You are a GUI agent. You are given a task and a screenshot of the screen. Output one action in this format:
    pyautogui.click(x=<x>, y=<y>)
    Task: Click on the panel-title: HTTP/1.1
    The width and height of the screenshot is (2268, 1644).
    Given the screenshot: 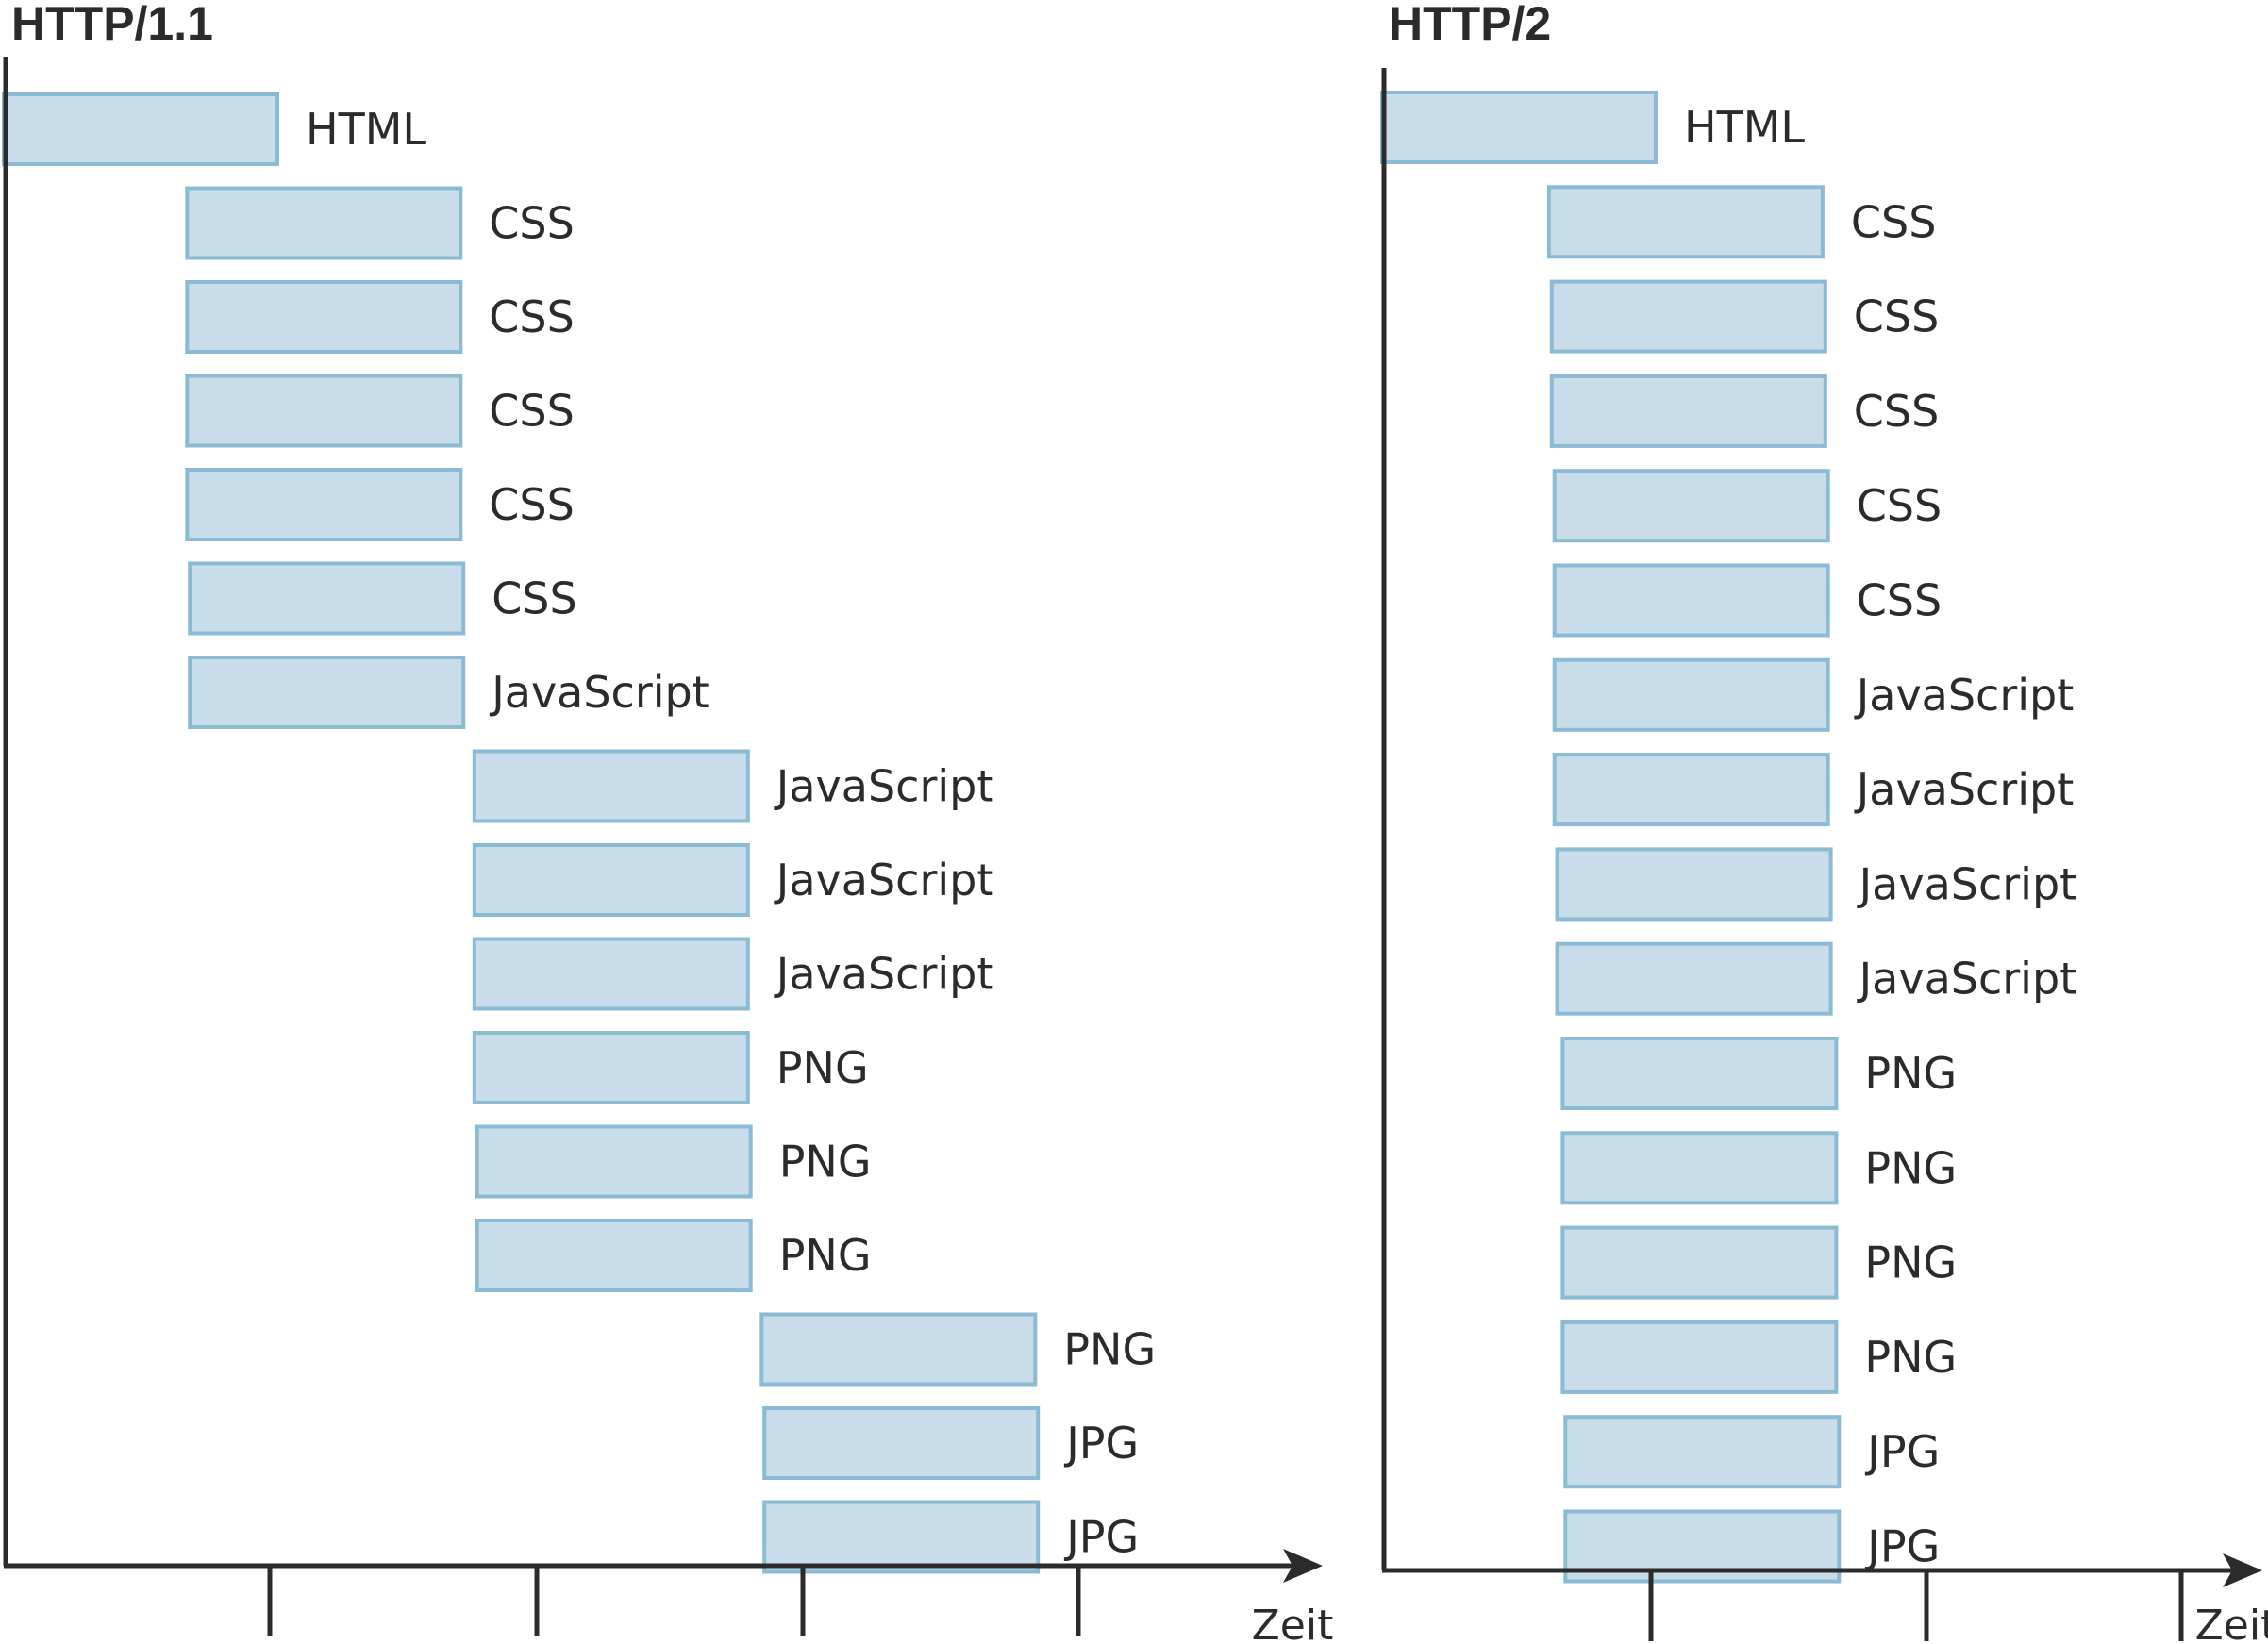 What is the action you would take?
    pyautogui.click(x=112, y=25)
    